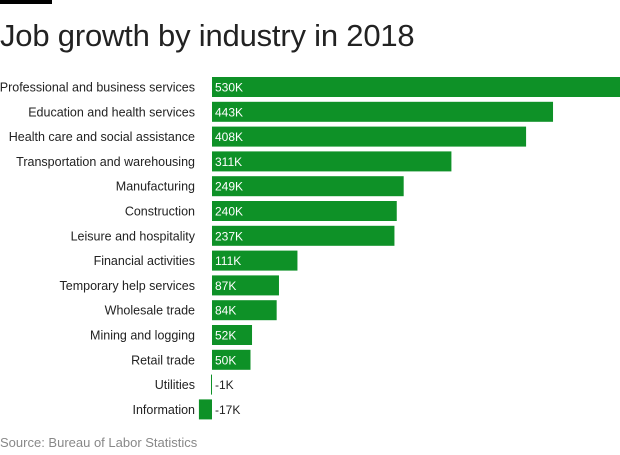 The image size is (620, 455). I want to click on value-label-retail-trade: 50K, so click(225, 360).